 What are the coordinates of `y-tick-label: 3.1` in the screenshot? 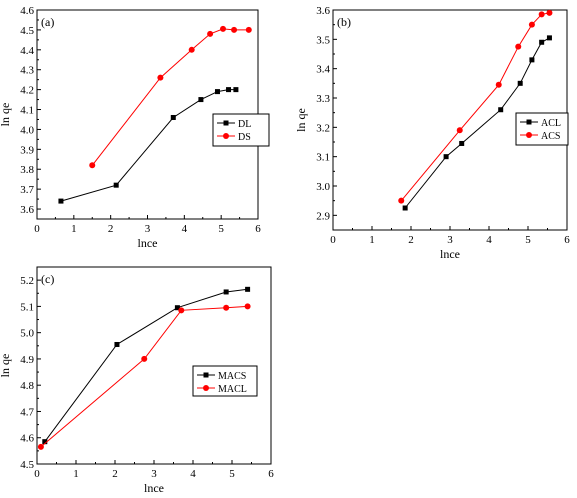 It's located at (323, 158).